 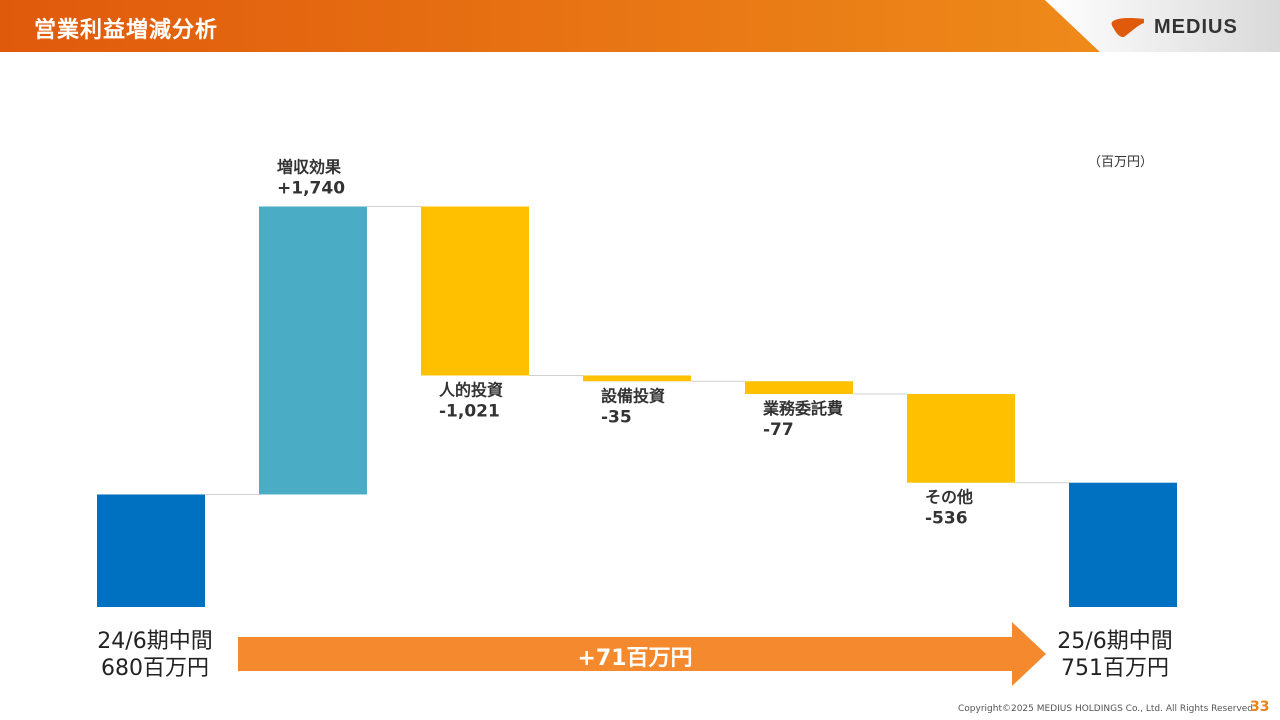 What do you see at coordinates (949, 497) in the screenshot?
I see `bar-label-name-5: その他` at bounding box center [949, 497].